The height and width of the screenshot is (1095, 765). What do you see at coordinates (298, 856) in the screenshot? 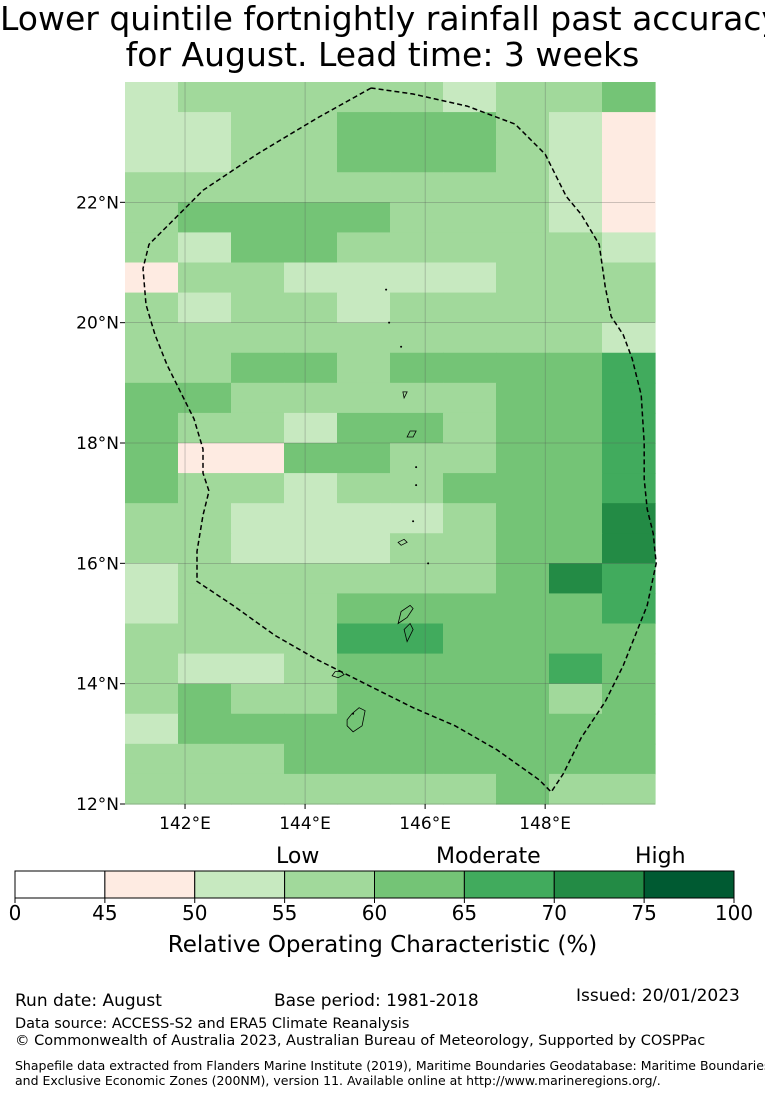
I see `category-low-label: Low` at bounding box center [298, 856].